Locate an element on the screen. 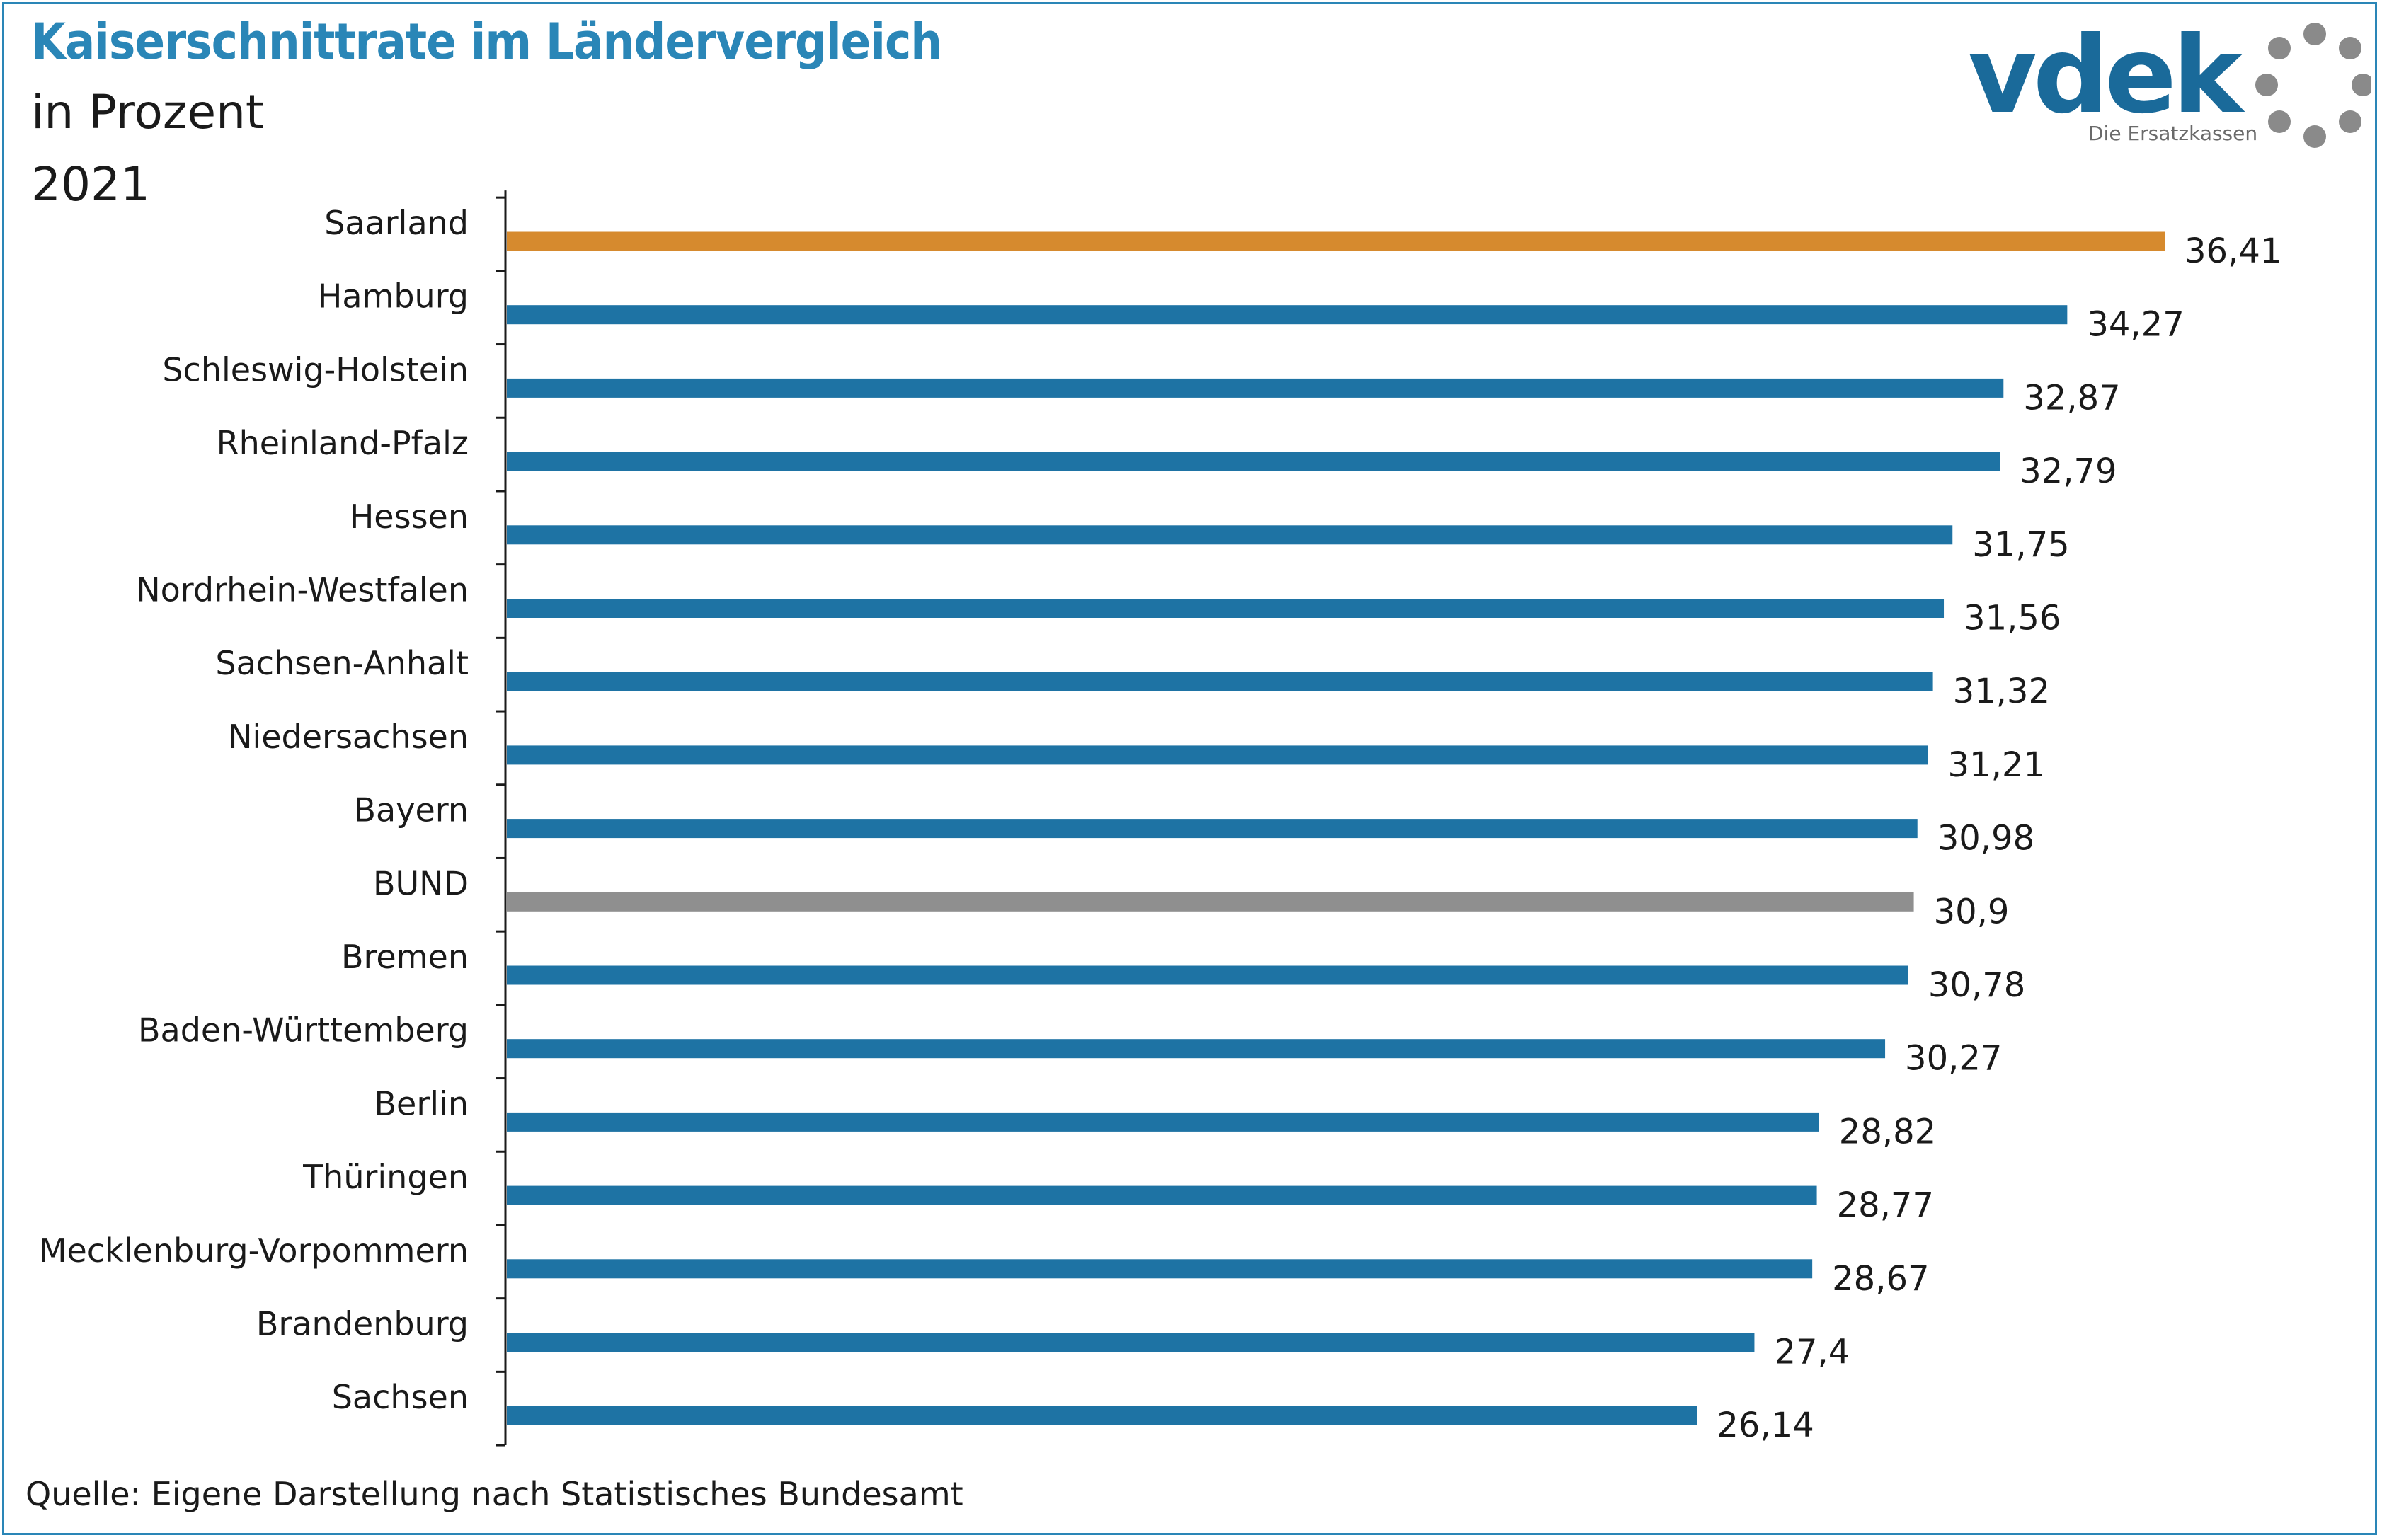 The image size is (2382, 1540). vdek-logo-graphic: vdek Die Ersatzkassen is located at coordinates (2171, 81).